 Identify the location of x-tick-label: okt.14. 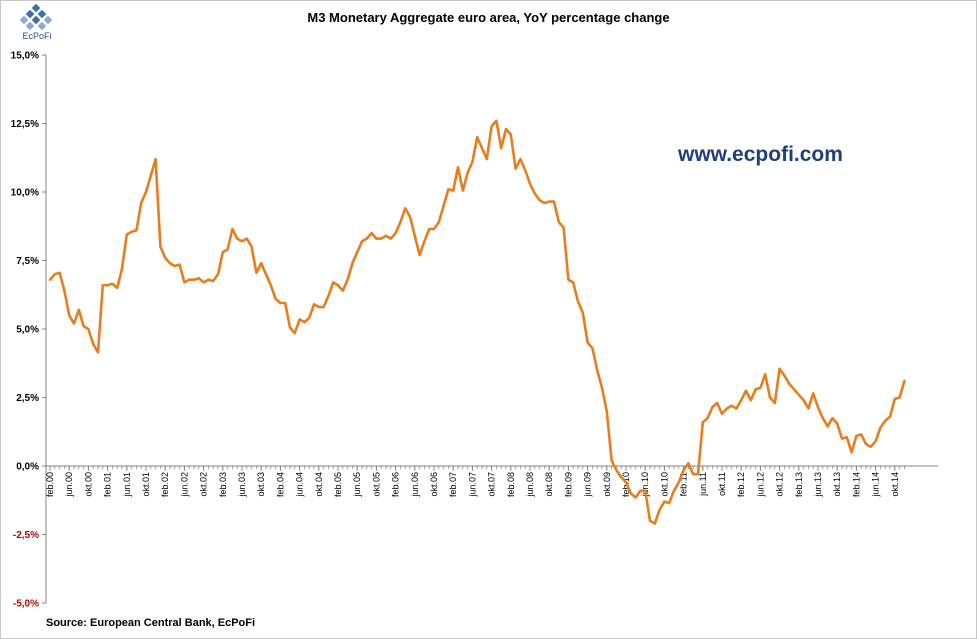
(895, 484).